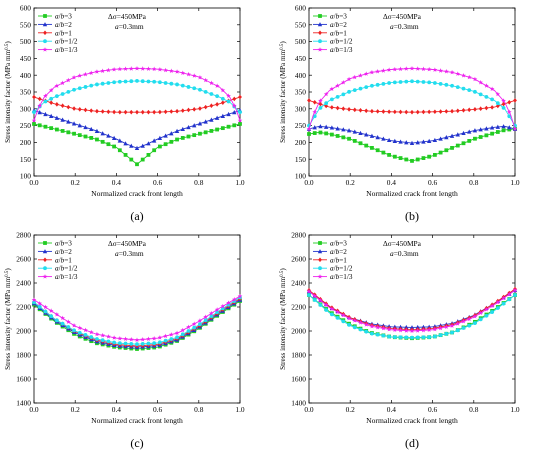 The width and height of the screenshot is (550, 454). What do you see at coordinates (298, 379) in the screenshot?
I see `y-tick-label: 1600` at bounding box center [298, 379].